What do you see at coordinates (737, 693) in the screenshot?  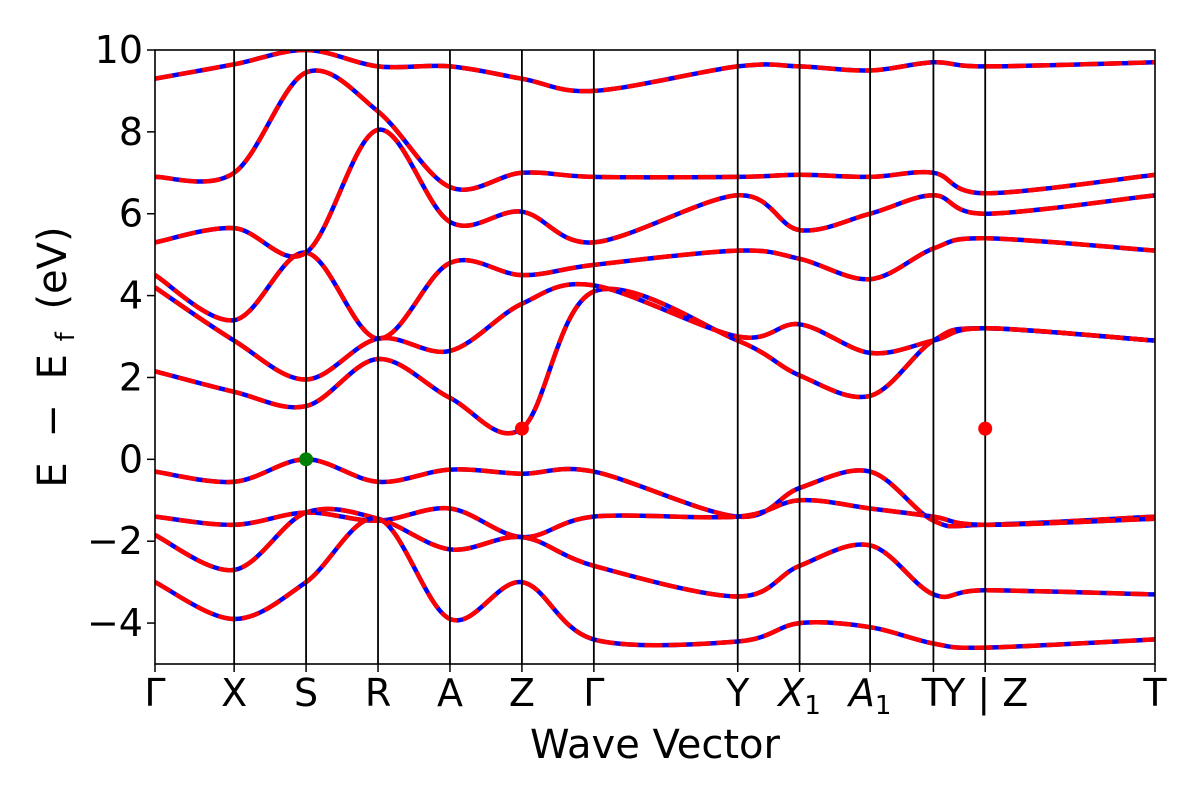 I see `x-tick-label-7: Y` at bounding box center [737, 693].